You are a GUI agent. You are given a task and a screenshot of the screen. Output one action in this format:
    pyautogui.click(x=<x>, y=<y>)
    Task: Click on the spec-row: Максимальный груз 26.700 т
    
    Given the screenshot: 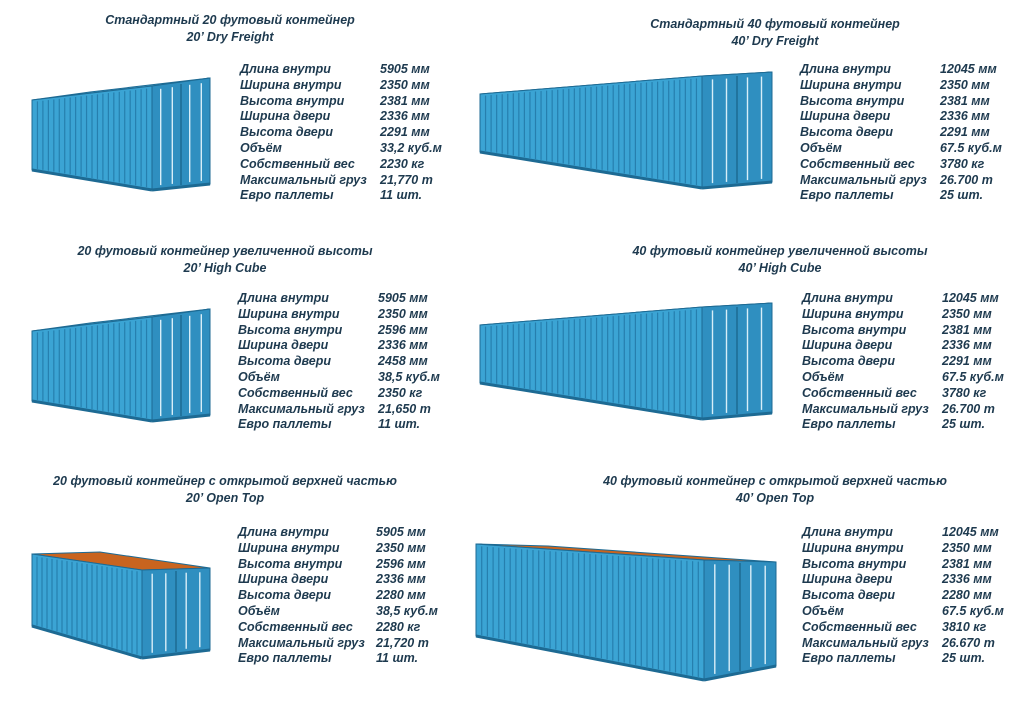 What is the action you would take?
    pyautogui.click(x=910, y=181)
    